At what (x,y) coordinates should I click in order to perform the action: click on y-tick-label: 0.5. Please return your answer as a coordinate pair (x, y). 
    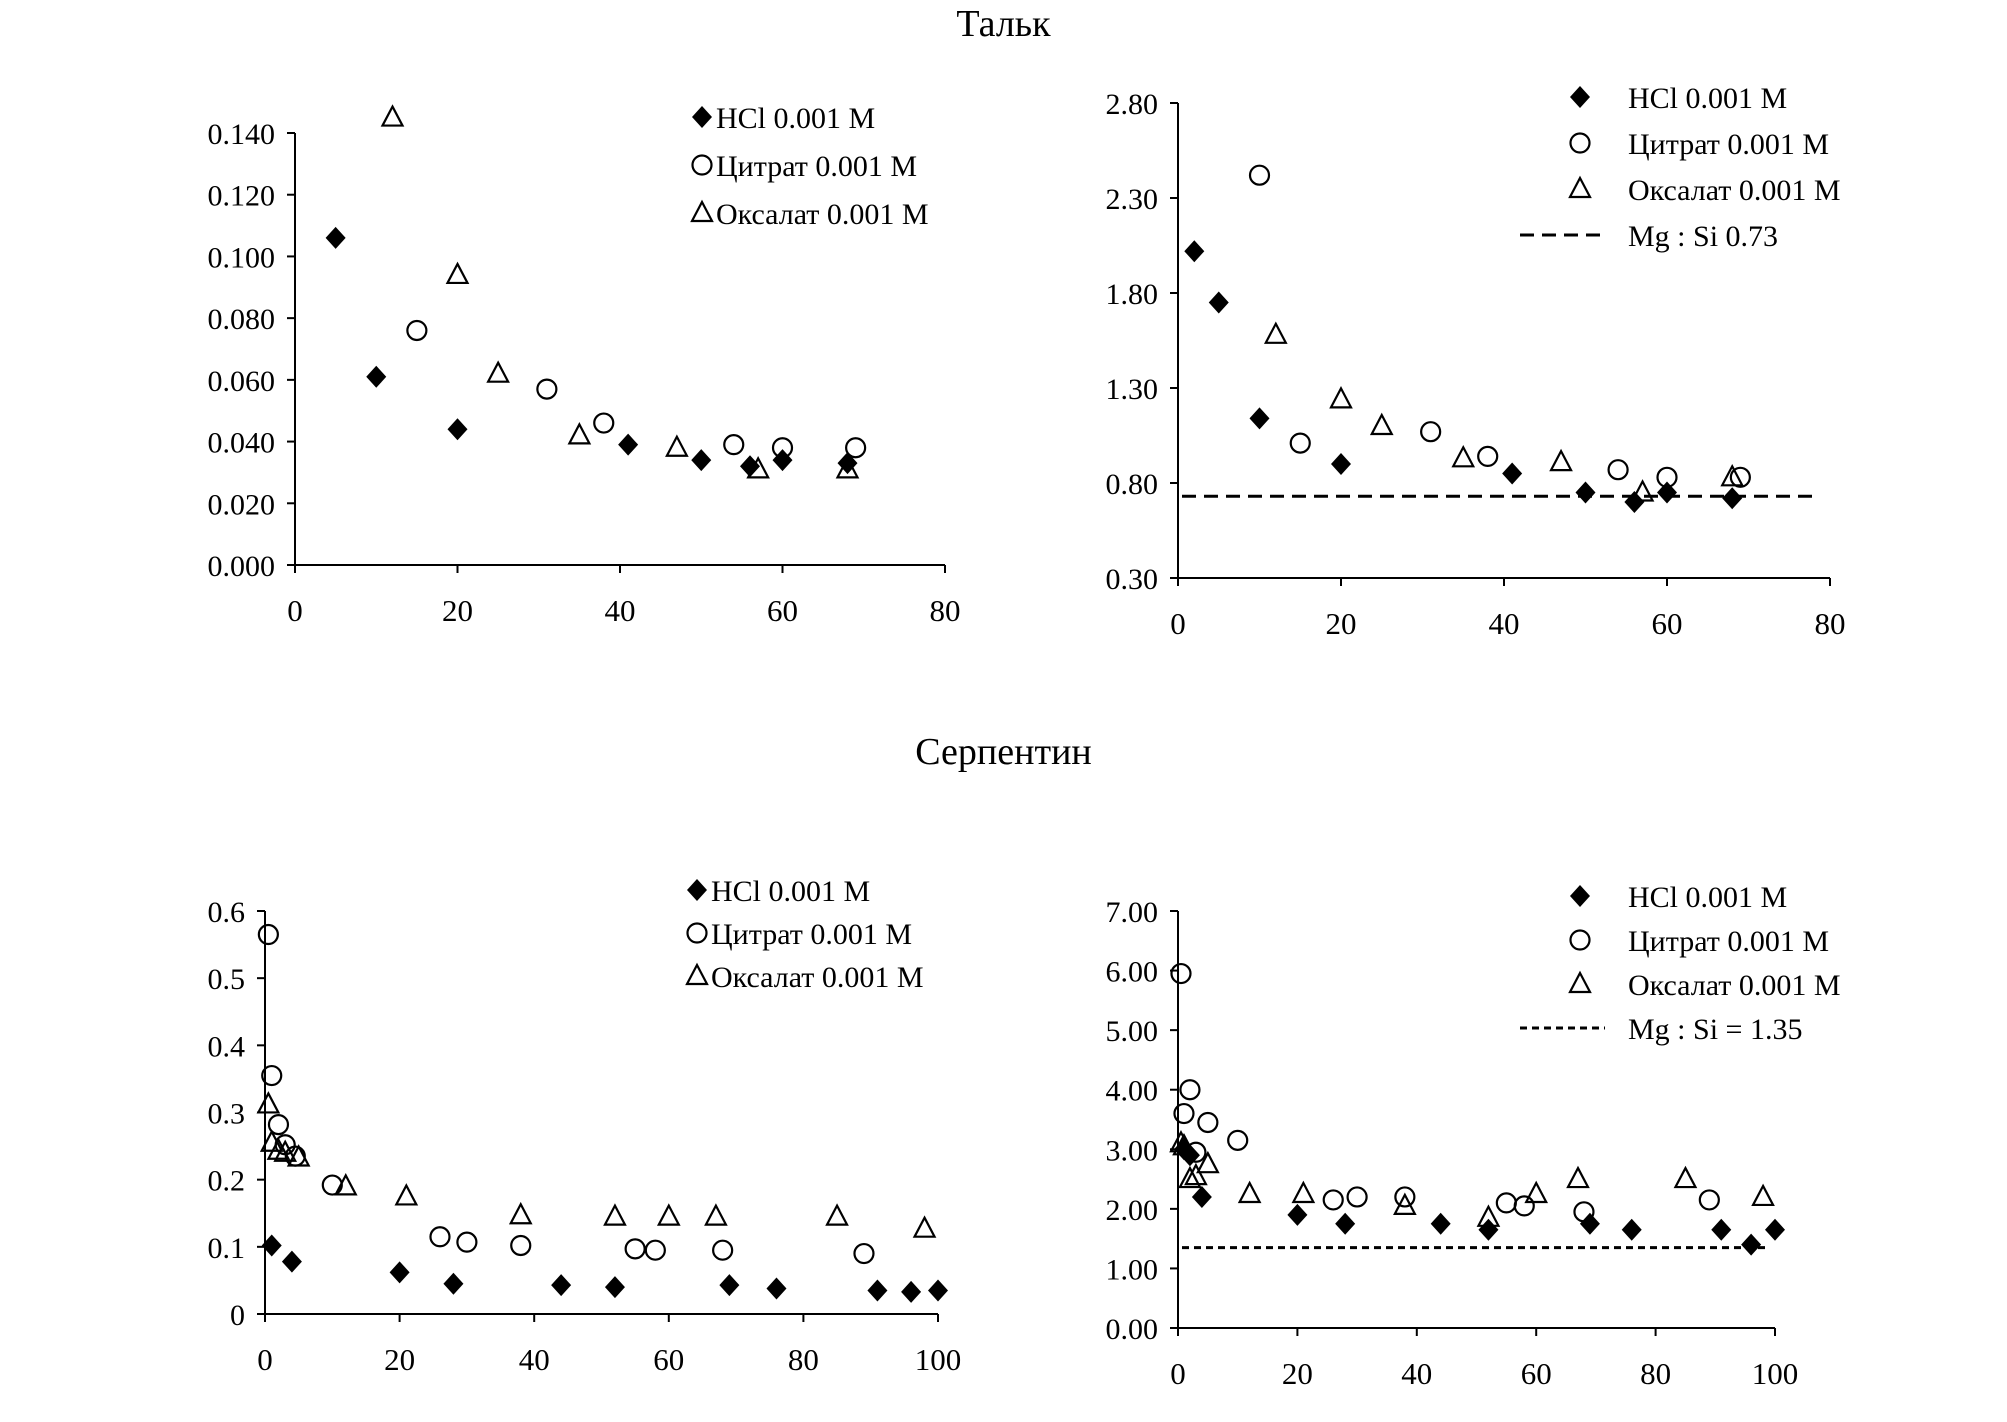
    Looking at the image, I should click on (227, 979).